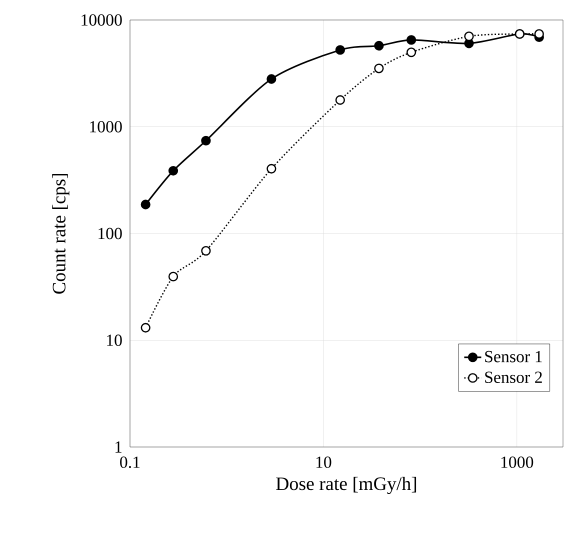  Describe the element at coordinates (102, 20) in the screenshot. I see `y-tick-label: 10000` at that location.